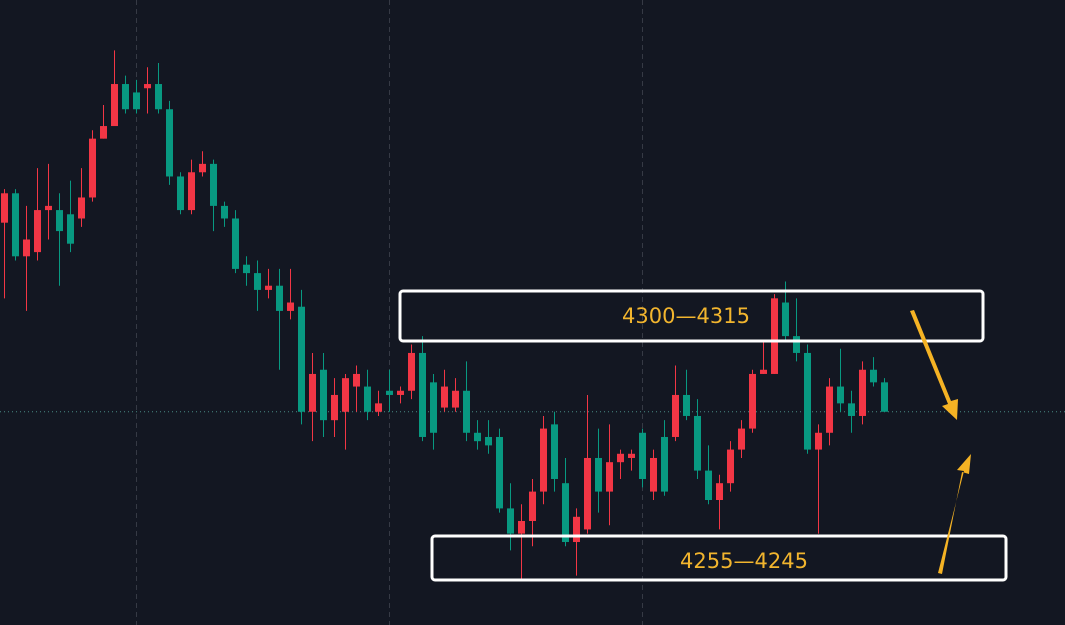  I want to click on zone-label: 4255—4245, so click(744, 561).